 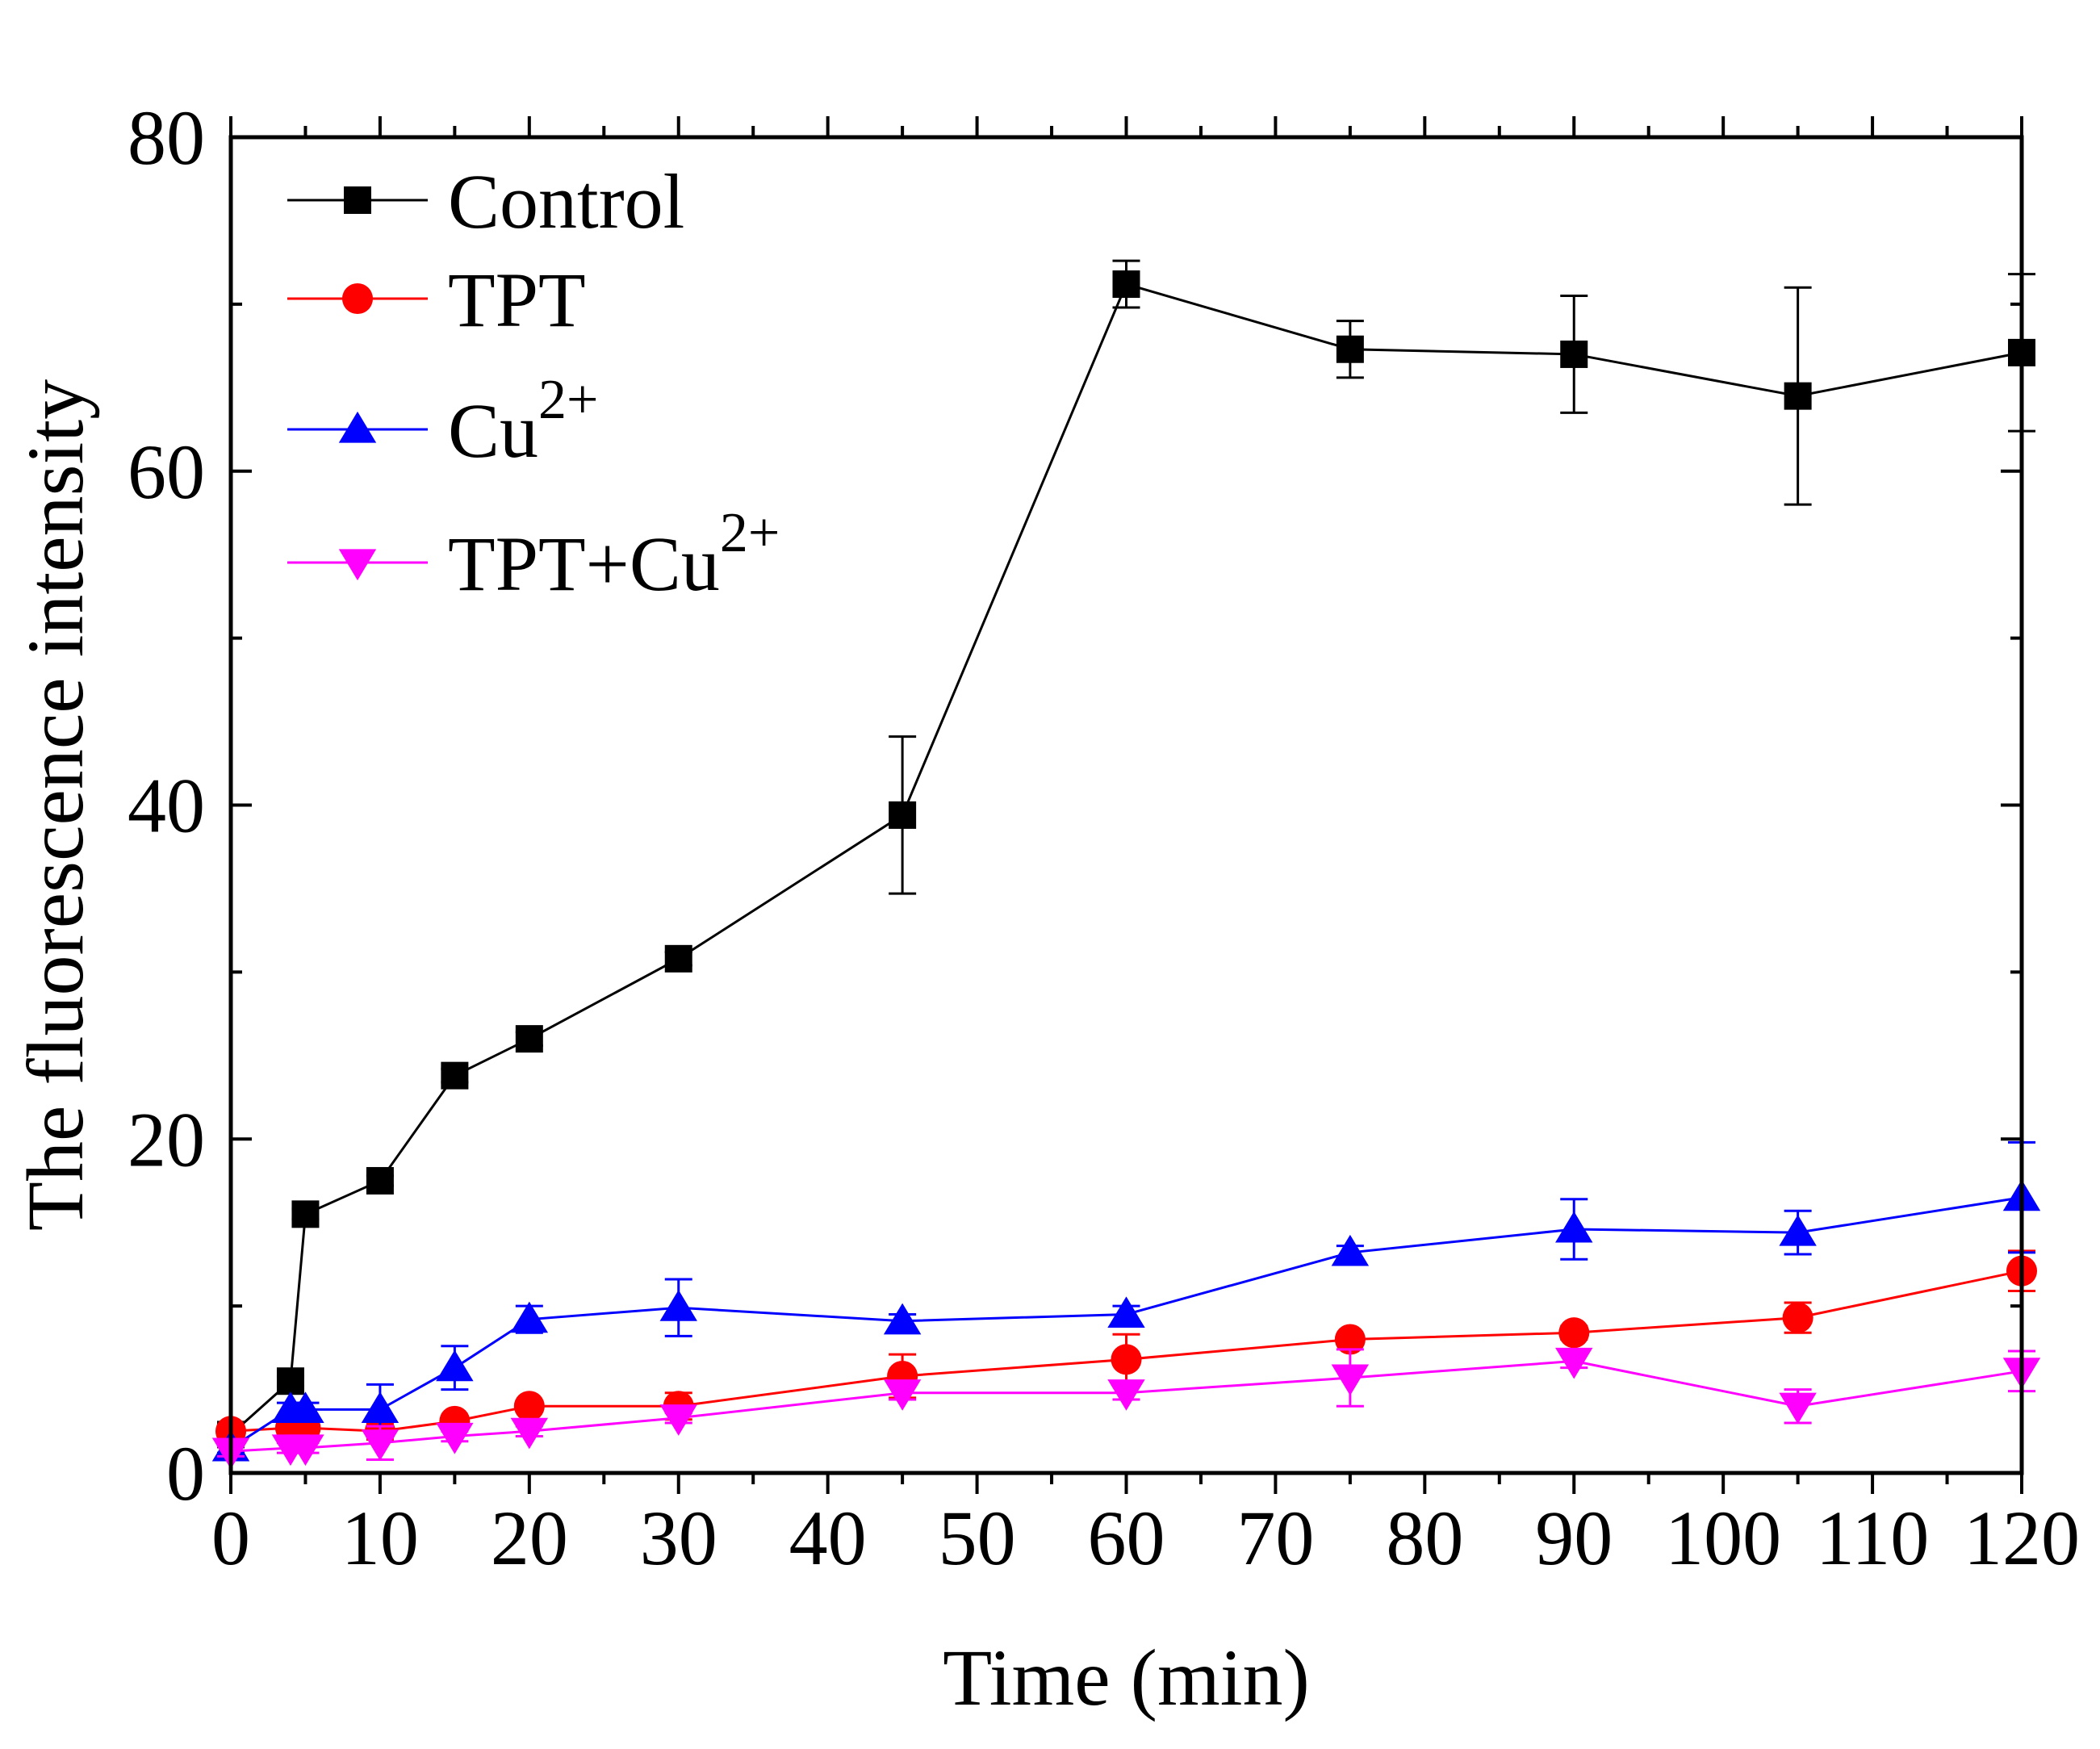 What do you see at coordinates (529, 1538) in the screenshot?
I see `x-tick-label: 20` at bounding box center [529, 1538].